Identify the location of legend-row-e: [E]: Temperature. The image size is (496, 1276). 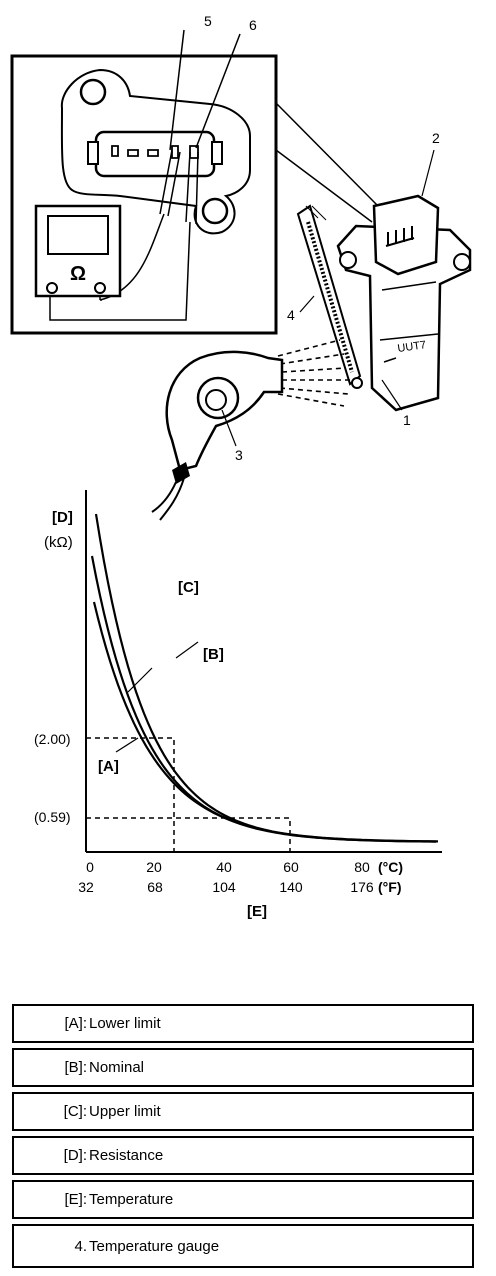
(243, 1199).